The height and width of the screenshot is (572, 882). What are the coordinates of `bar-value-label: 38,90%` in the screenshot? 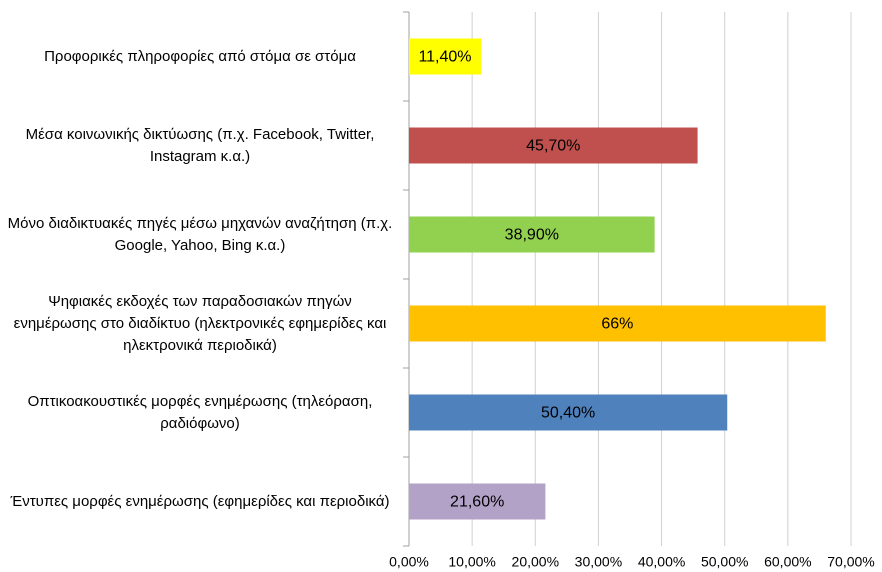 It's located at (532, 235).